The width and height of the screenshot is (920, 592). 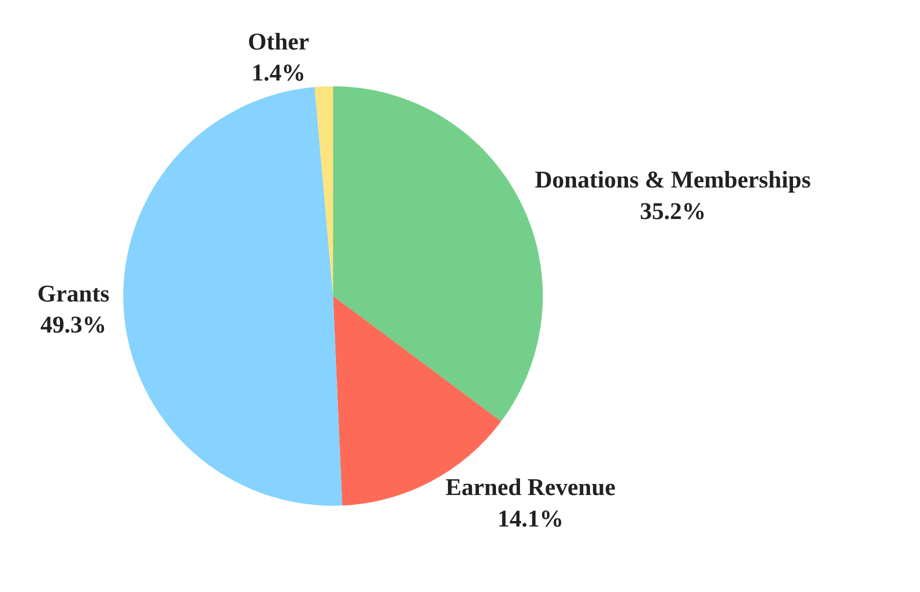 I want to click on slice-label: Grants, so click(x=73, y=294).